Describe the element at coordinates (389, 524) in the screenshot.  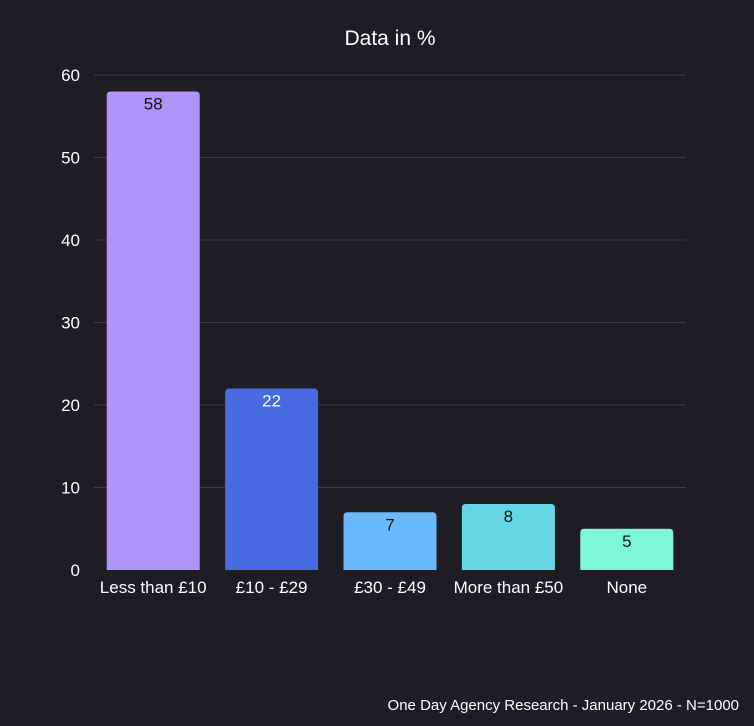
I see `bar-value-label: 7` at that location.